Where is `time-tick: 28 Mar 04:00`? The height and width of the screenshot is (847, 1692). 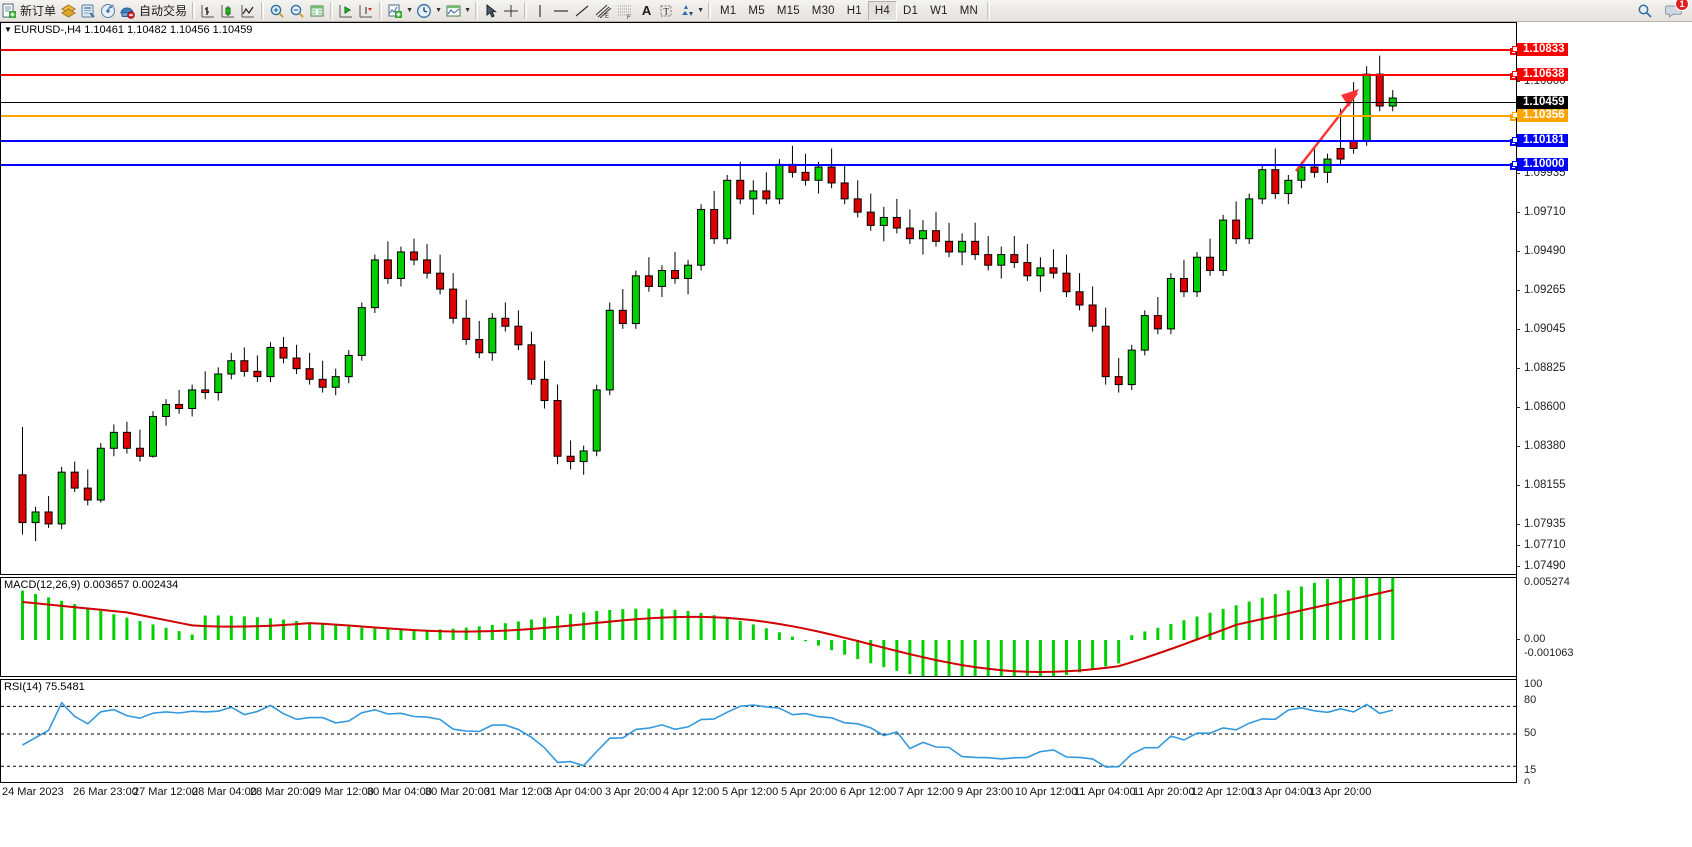 time-tick: 28 Mar 04:00 is located at coordinates (224, 792).